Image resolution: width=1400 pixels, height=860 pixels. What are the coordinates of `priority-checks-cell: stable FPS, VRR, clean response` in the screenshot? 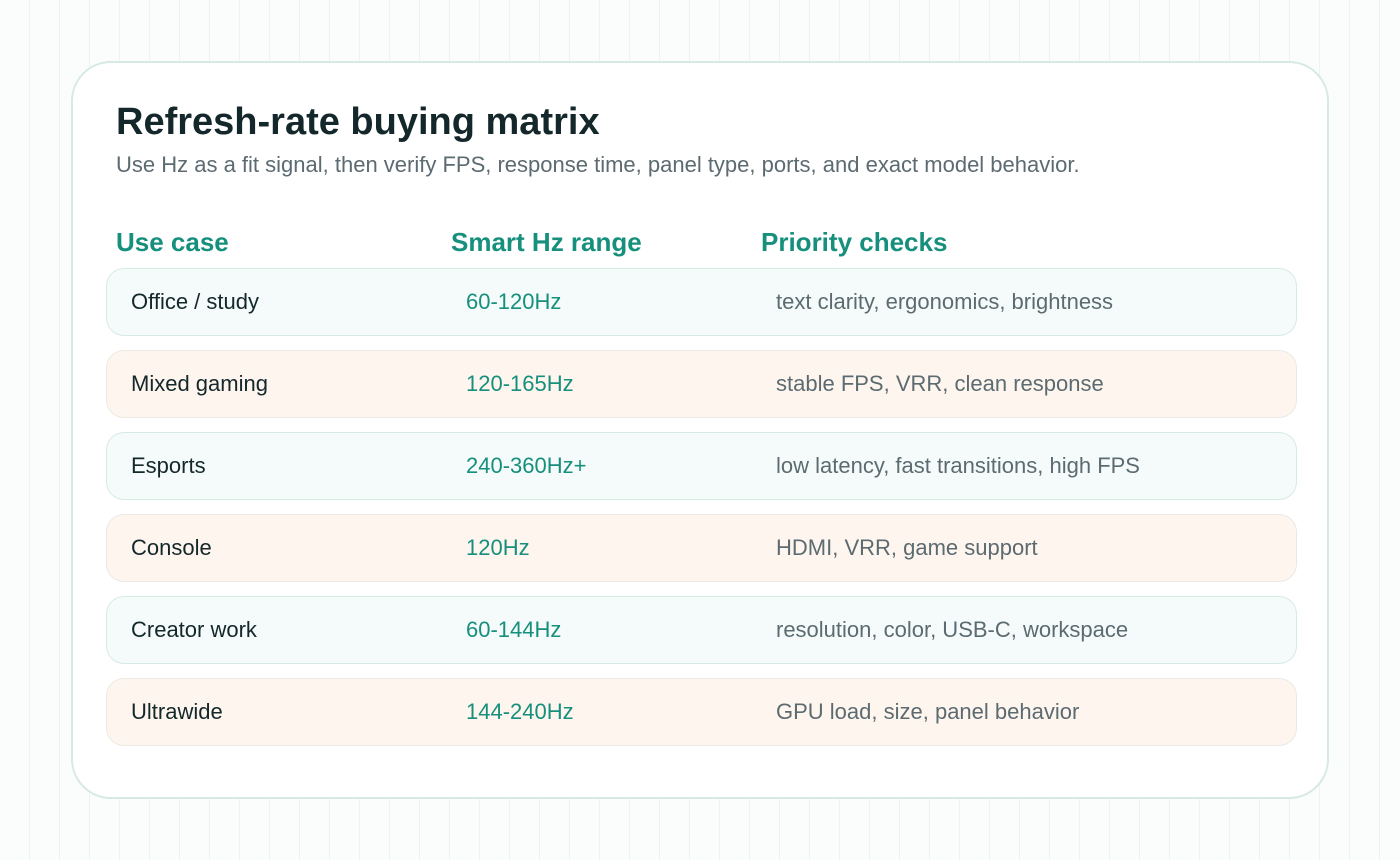 It's located at (940, 383).